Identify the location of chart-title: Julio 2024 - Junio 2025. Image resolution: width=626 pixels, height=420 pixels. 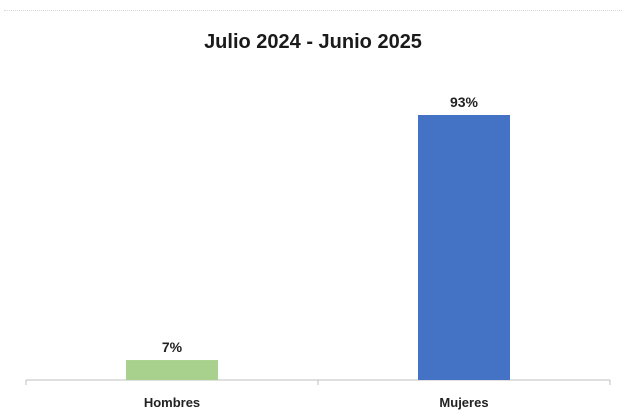
(313, 42).